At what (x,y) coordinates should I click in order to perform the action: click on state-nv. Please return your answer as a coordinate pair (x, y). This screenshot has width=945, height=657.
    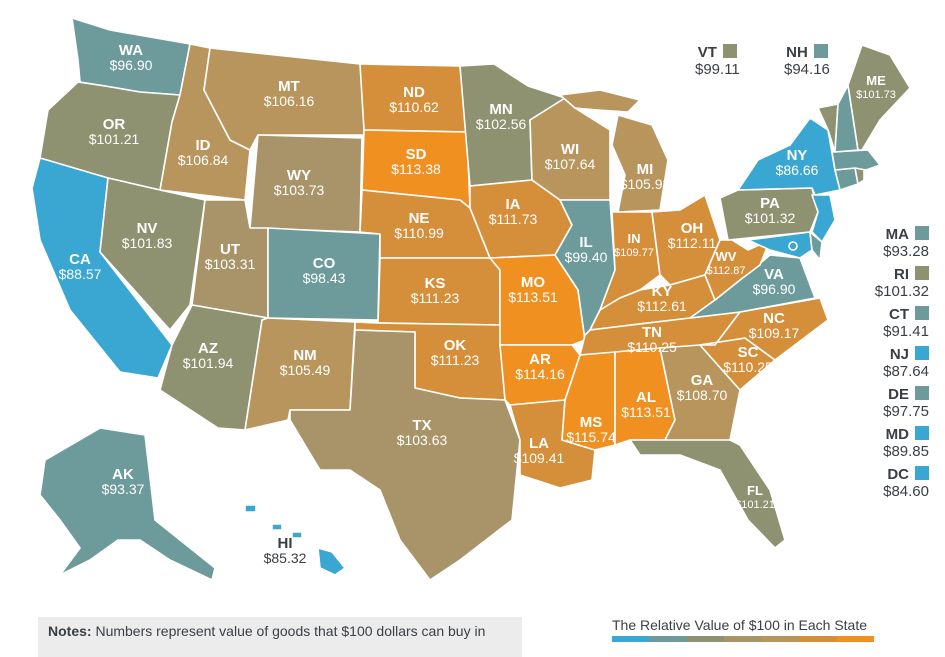
    Looking at the image, I should click on (152, 254).